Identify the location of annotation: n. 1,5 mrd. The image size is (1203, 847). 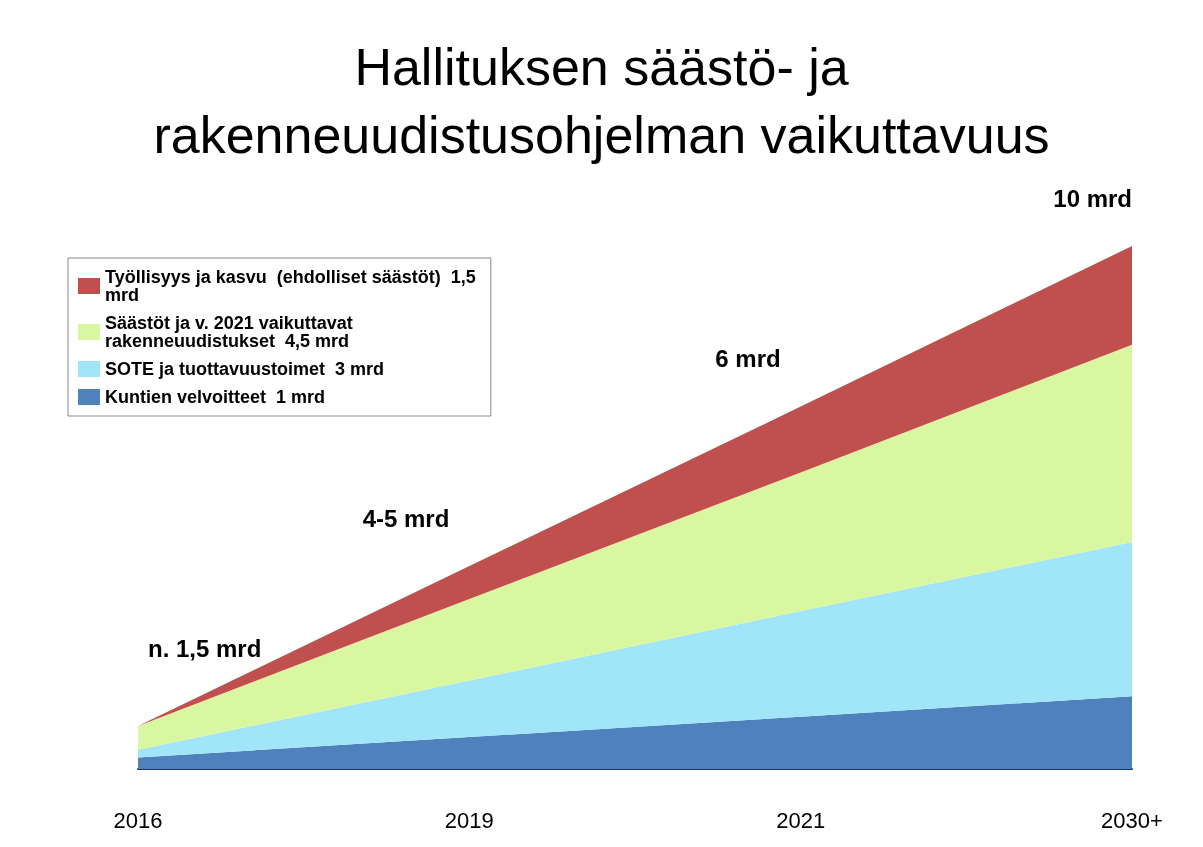
(205, 648).